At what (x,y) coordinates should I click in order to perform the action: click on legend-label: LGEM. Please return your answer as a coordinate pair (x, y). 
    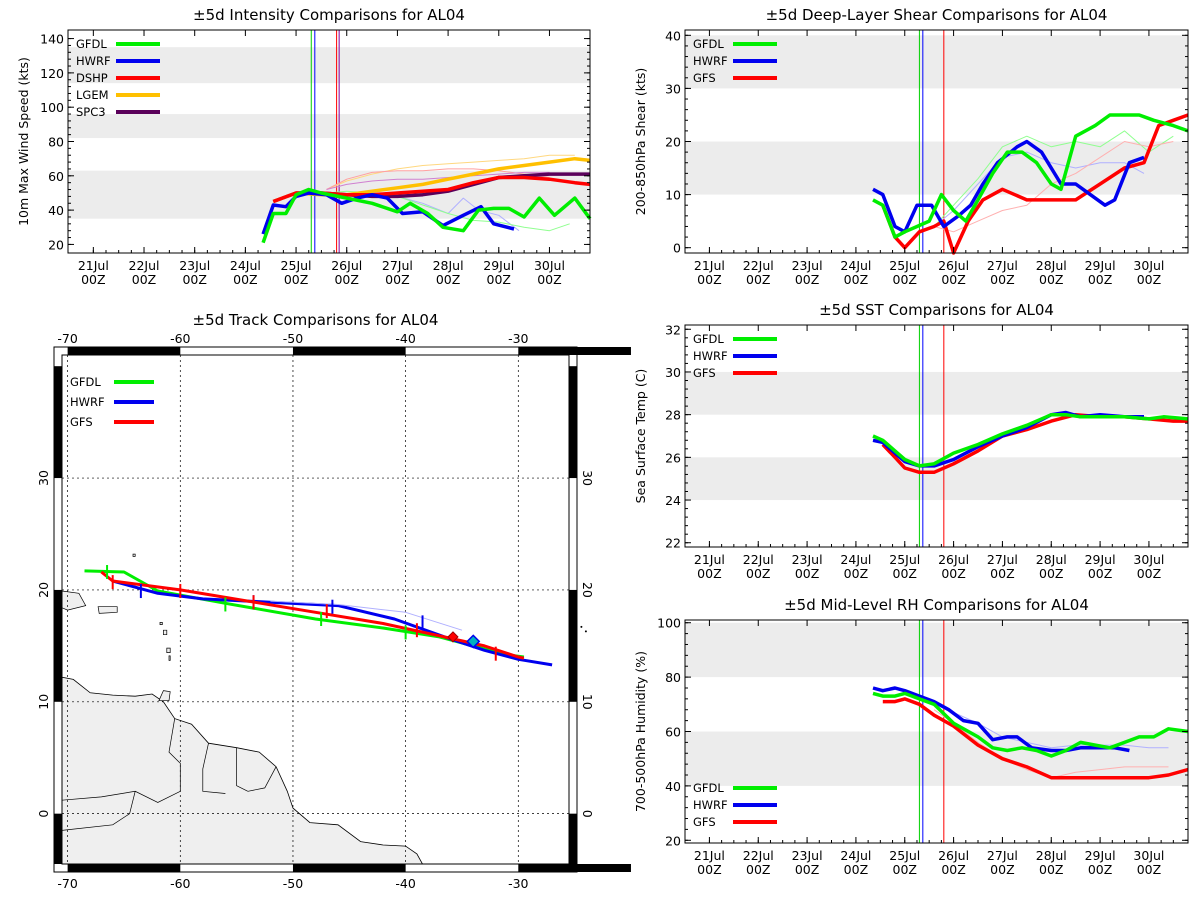
    Looking at the image, I should click on (92, 95).